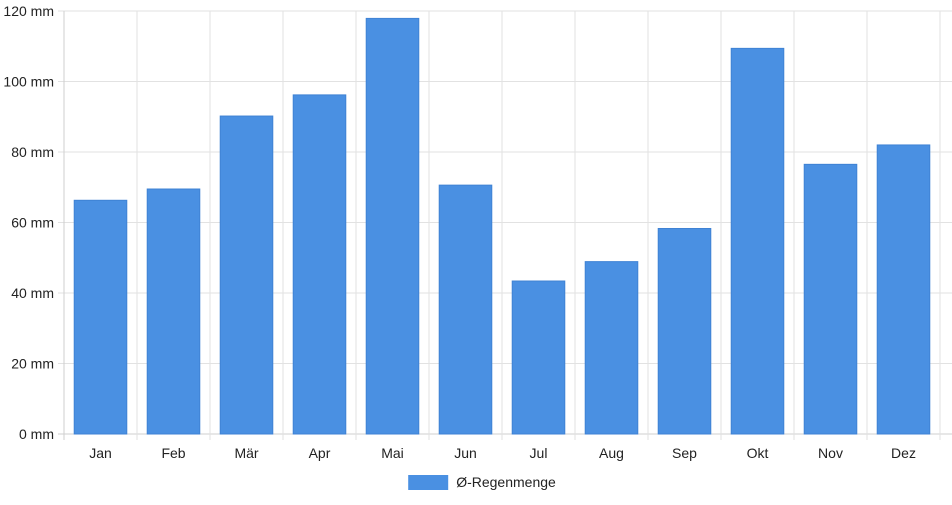 The height and width of the screenshot is (505, 952). I want to click on bar-apr, so click(319, 264).